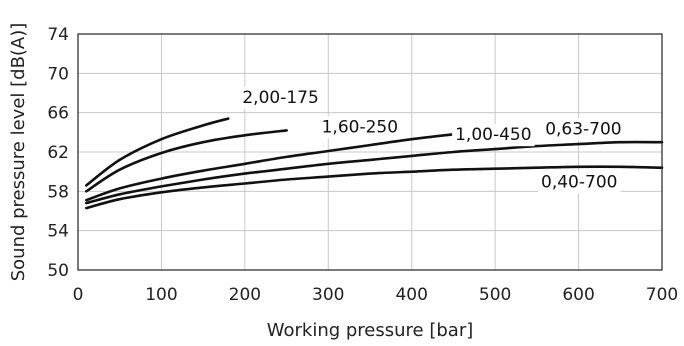 Image resolution: width=684 pixels, height=346 pixels. What do you see at coordinates (18, 152) in the screenshot?
I see `y-axis-title: Sound pressure level [dB(A)]` at bounding box center [18, 152].